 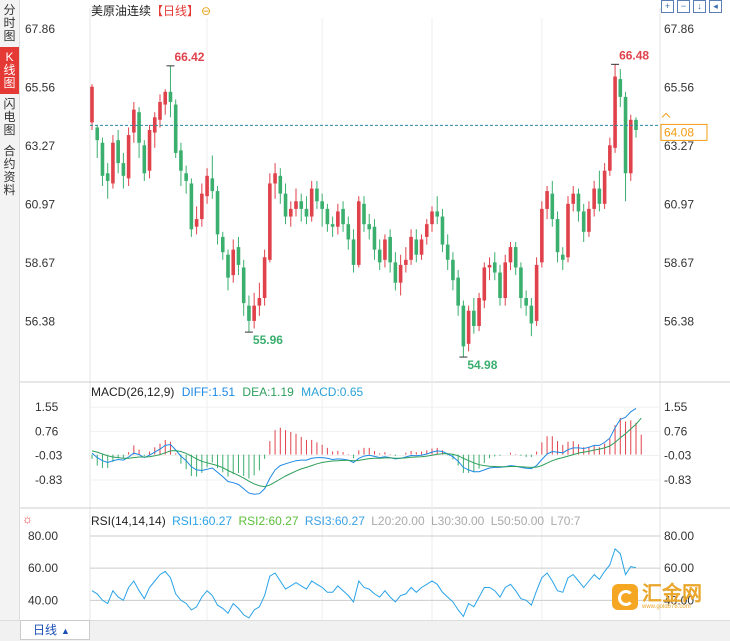 What do you see at coordinates (457, 521) in the screenshot?
I see `rsi-l30: L30:30.00` at bounding box center [457, 521].